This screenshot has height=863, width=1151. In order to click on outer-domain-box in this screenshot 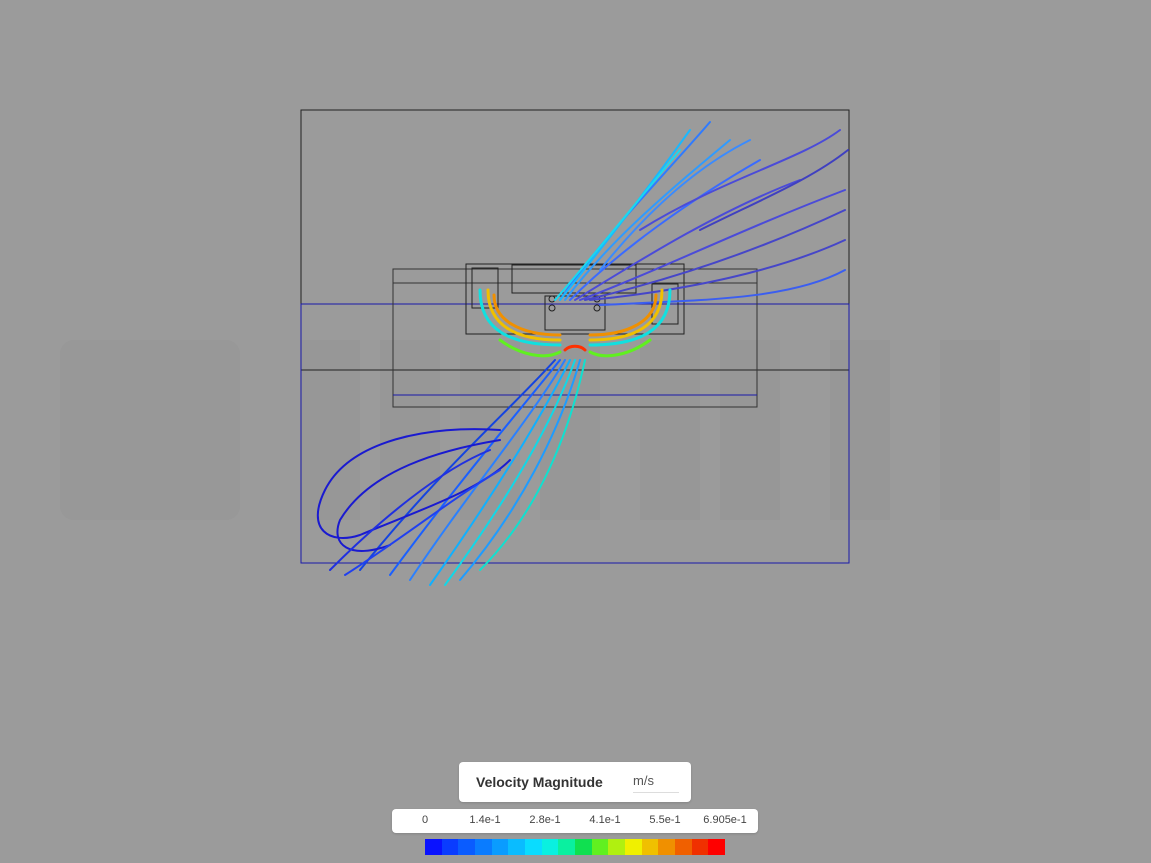, I will do `click(575, 240)`.